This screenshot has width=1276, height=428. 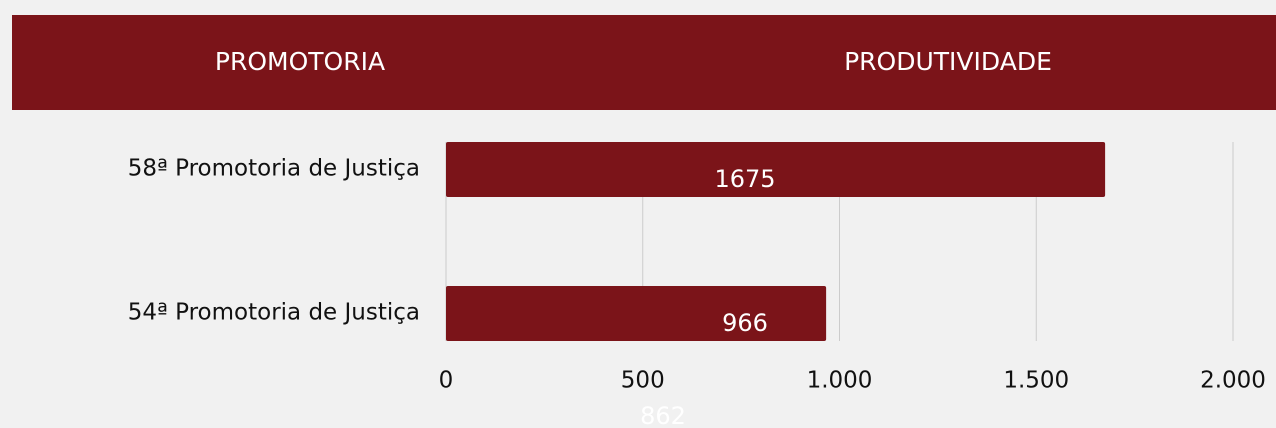 I want to click on header-column: PROMOTORIA, so click(x=300, y=61).